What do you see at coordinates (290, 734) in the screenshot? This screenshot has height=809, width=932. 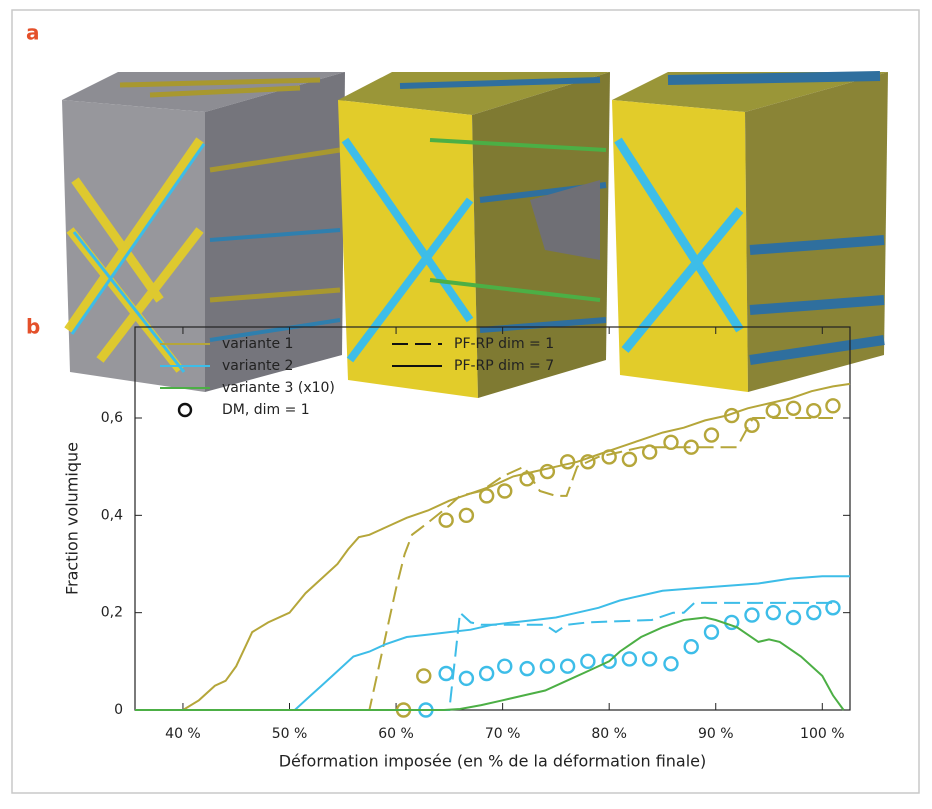 I see `x-tick-label: 50 %` at bounding box center [290, 734].